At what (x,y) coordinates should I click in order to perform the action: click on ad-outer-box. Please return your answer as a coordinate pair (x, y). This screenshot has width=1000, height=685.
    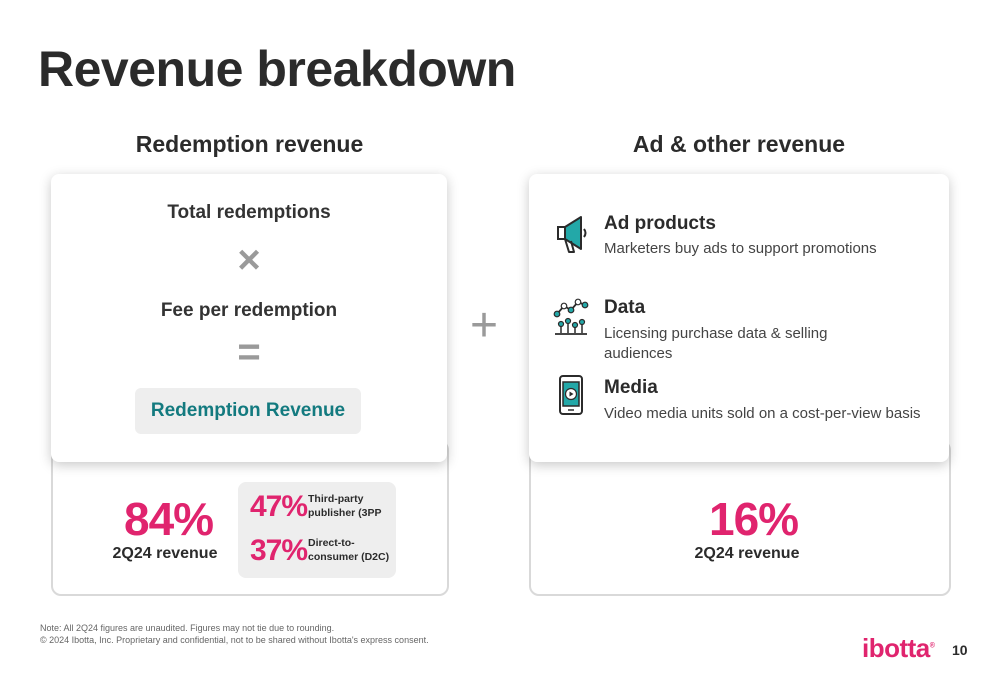
    Looking at the image, I should click on (740, 518).